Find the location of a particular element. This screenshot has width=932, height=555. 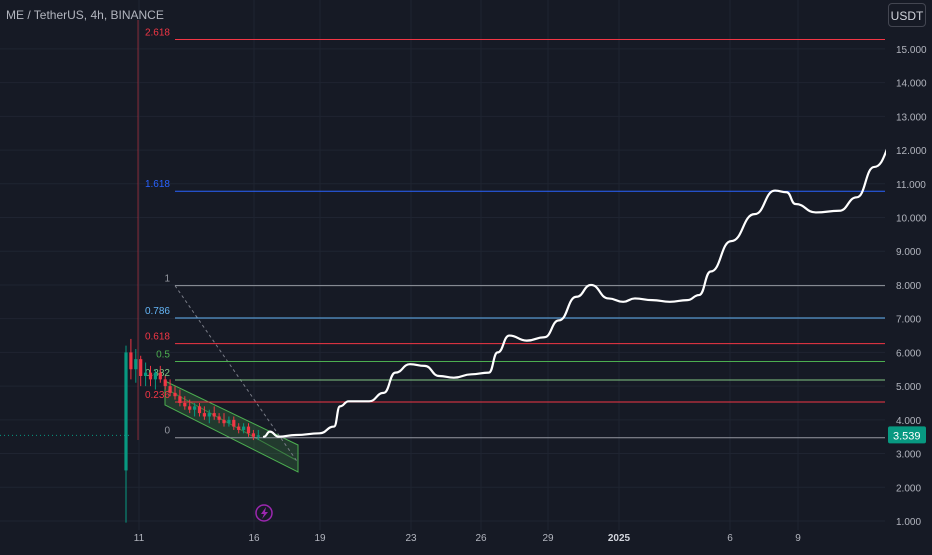

fib-level-label-0: 0 is located at coordinates (167, 431).